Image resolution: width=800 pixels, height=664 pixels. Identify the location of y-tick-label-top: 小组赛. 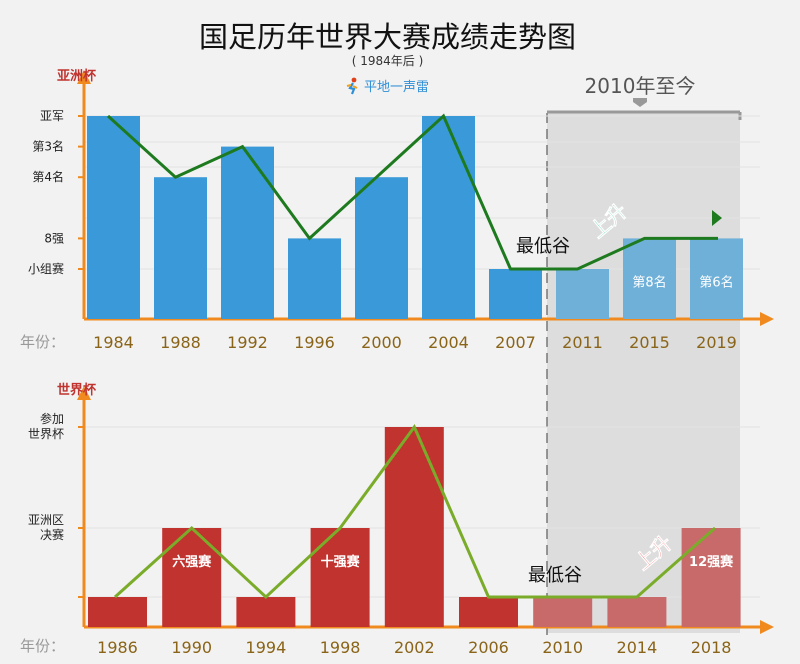
(46, 268).